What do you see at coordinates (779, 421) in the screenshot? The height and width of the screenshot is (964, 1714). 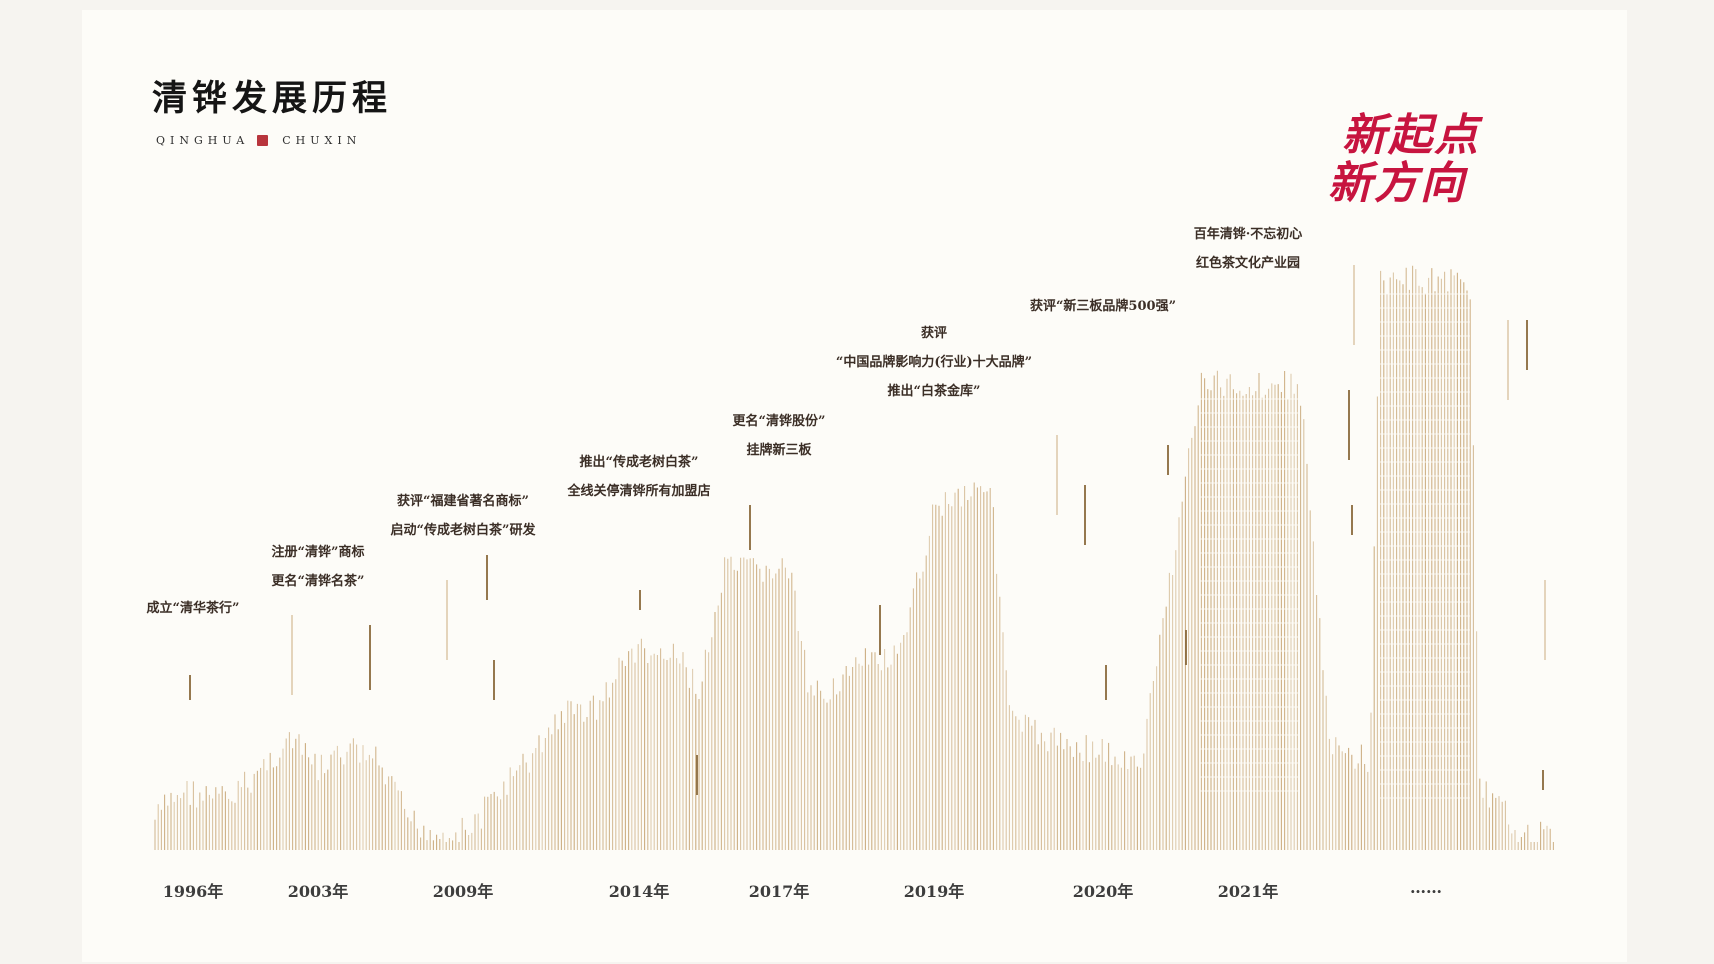 I see `milestone-event: 更名“清铧股份”` at bounding box center [779, 421].